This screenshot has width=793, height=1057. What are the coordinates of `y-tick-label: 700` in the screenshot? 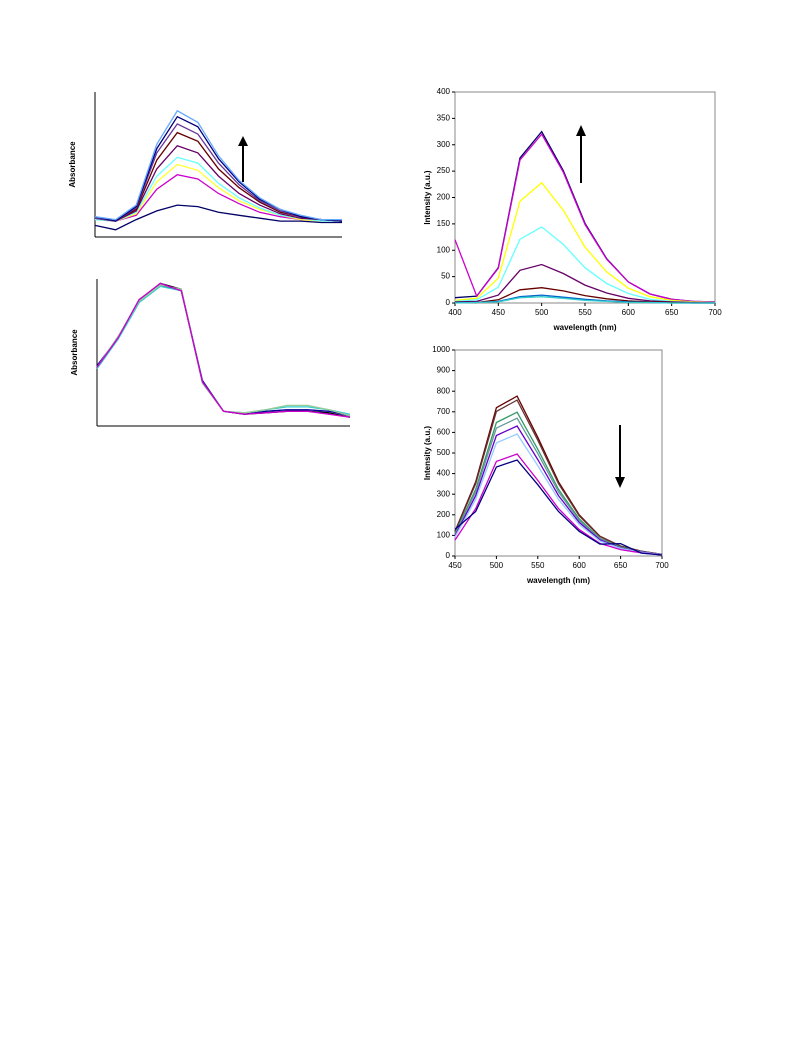 It's located at (444, 411).